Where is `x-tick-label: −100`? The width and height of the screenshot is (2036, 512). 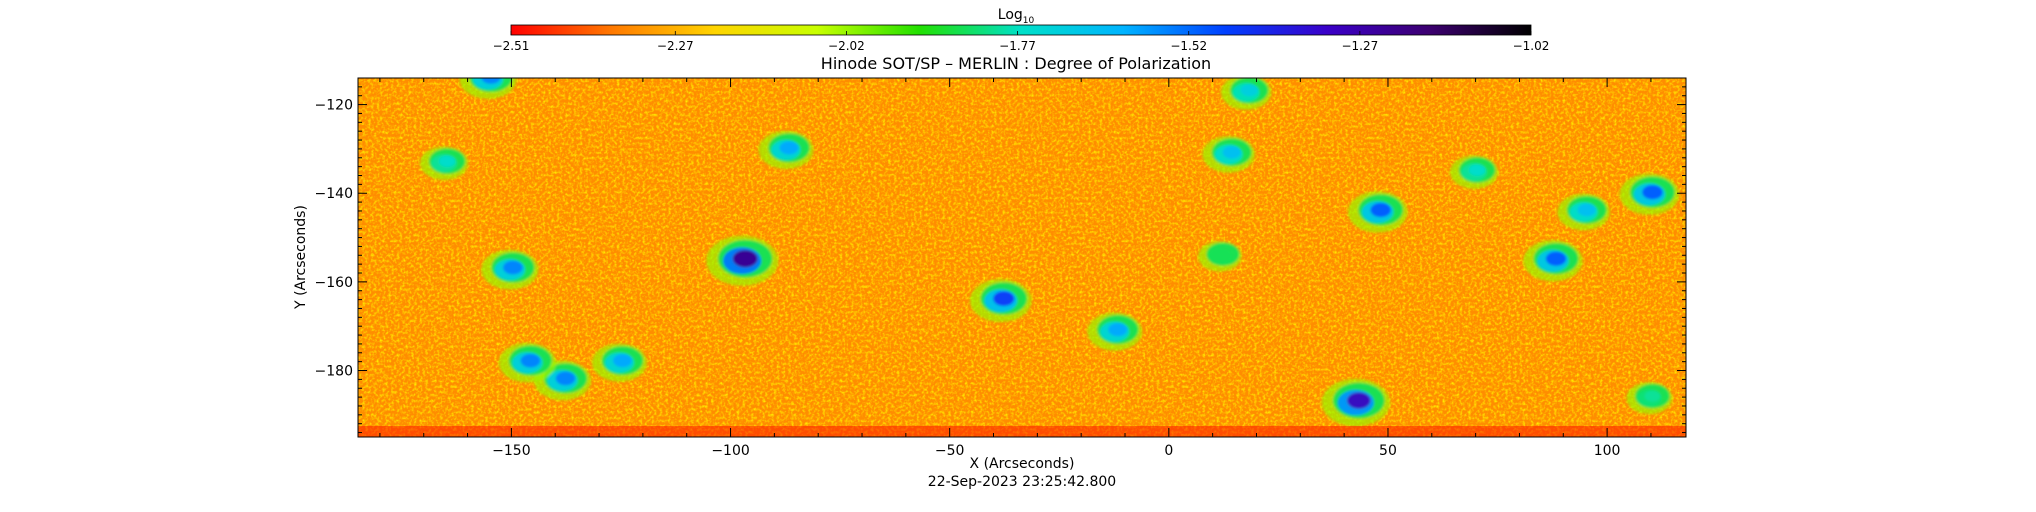
x-tick-label: −100 is located at coordinates (730, 451).